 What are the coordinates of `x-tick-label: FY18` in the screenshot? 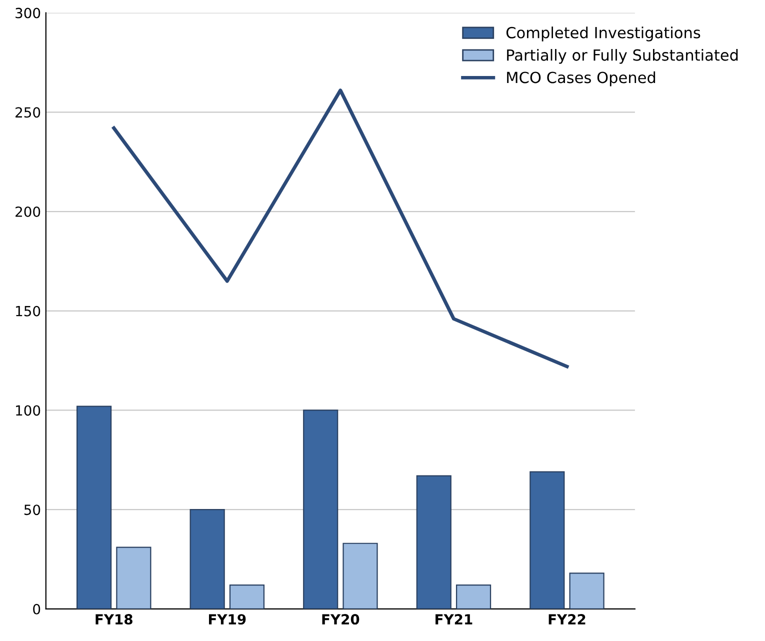 It's located at (114, 619).